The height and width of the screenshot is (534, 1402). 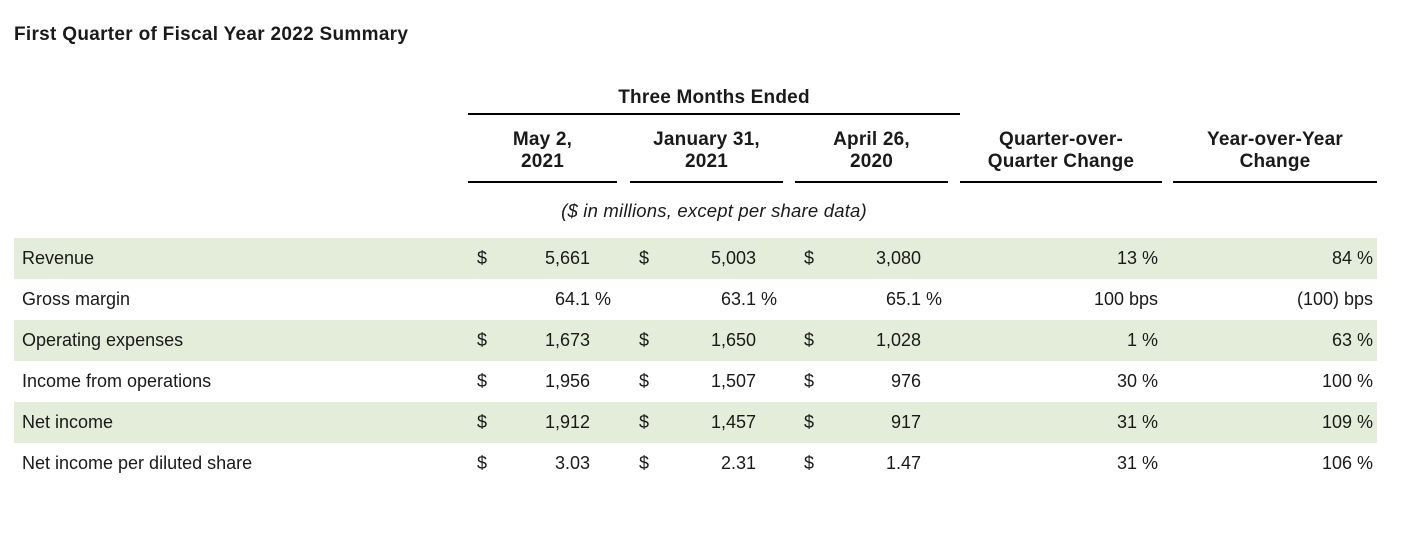 I want to click on value: 5,661, so click(x=567, y=258).